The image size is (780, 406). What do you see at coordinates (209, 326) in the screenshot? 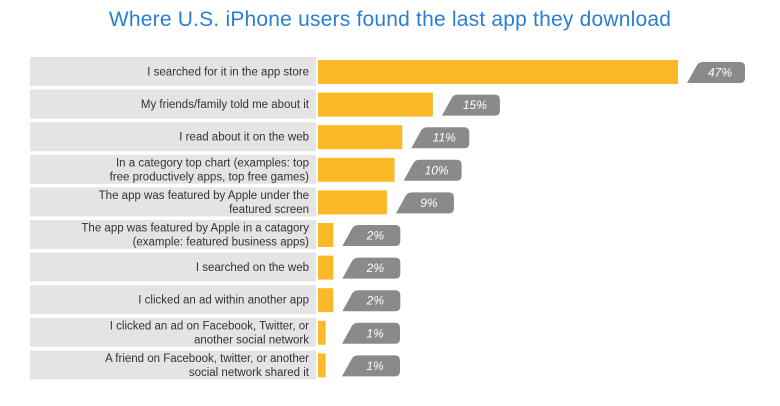
I see `category-label: I clicked an ad on Facebook, Twitter, or` at bounding box center [209, 326].